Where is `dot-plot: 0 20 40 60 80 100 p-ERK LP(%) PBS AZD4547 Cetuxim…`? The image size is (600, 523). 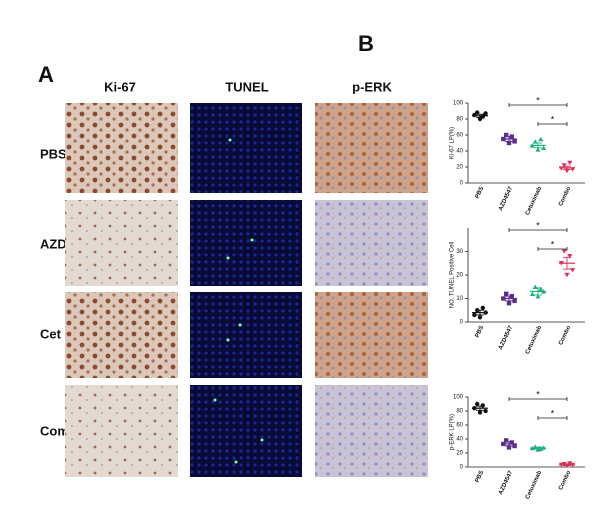
dot-plot: 0 20 40 60 80 100 p-ERK LP(%) PBS AZD4547 Cetuxim… is located at coordinates (517, 444).